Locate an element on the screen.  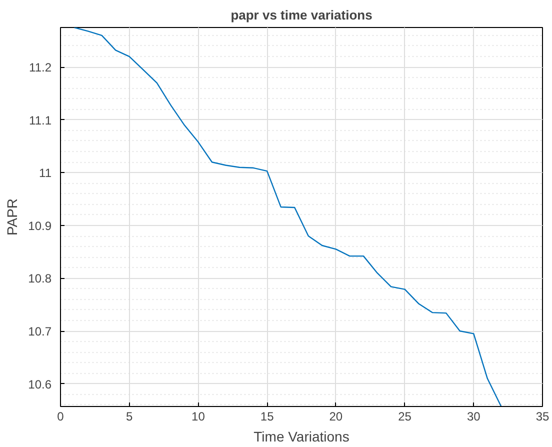
x-tick-label: 5 is located at coordinates (130, 417).